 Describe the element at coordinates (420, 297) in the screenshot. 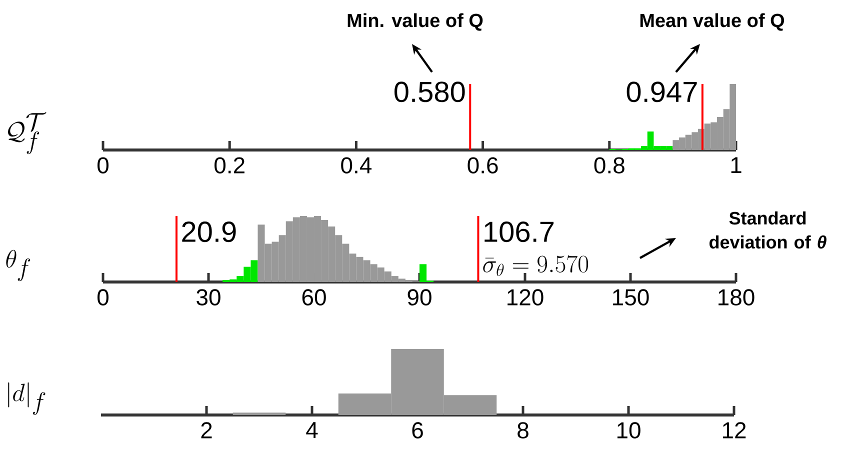

I see `x-tick-label: 90` at that location.